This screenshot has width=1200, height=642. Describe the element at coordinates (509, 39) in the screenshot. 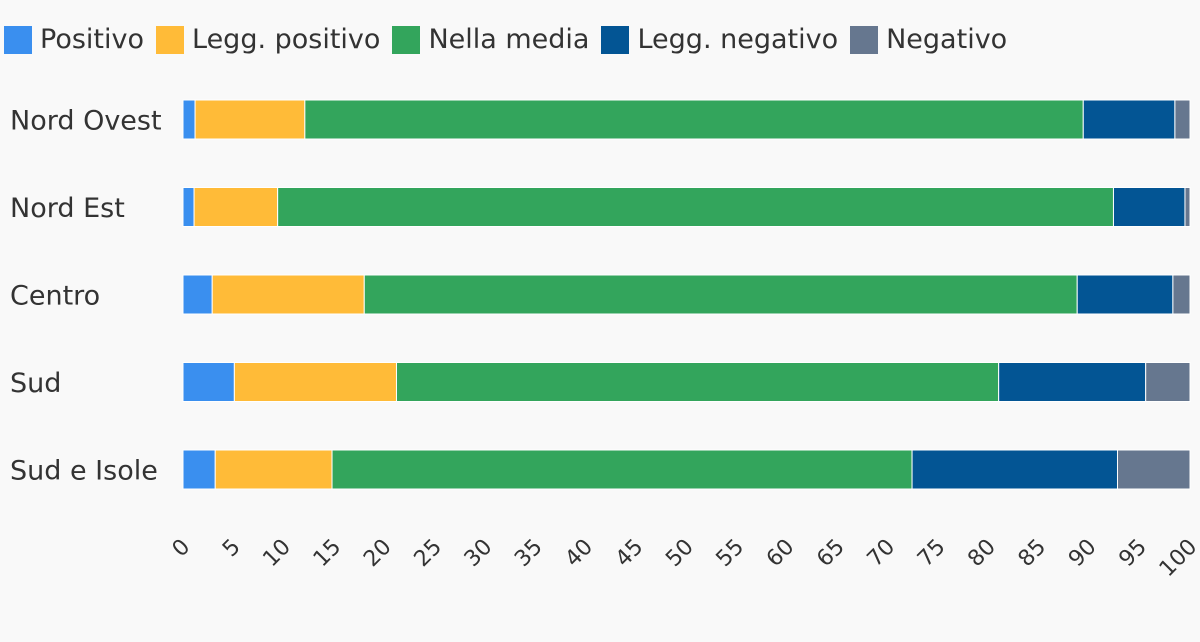

I see `legend-label: Nella media` at that location.